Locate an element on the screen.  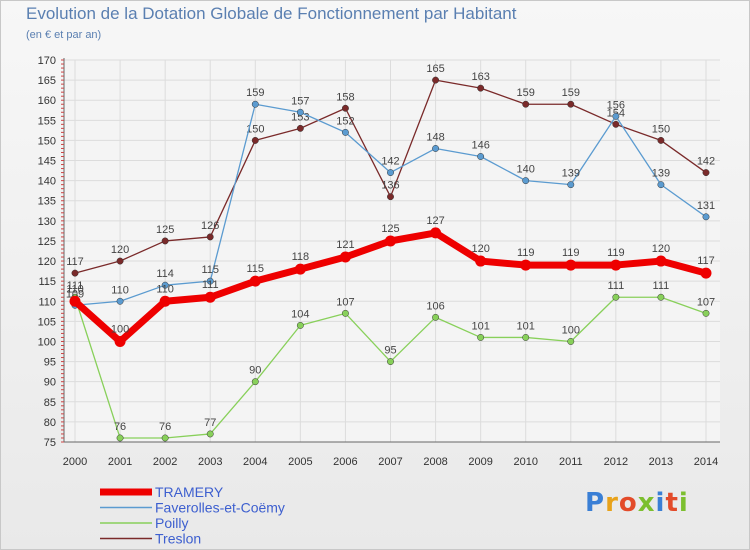
proxiti-logo: Proxiti is located at coordinates (637, 503).